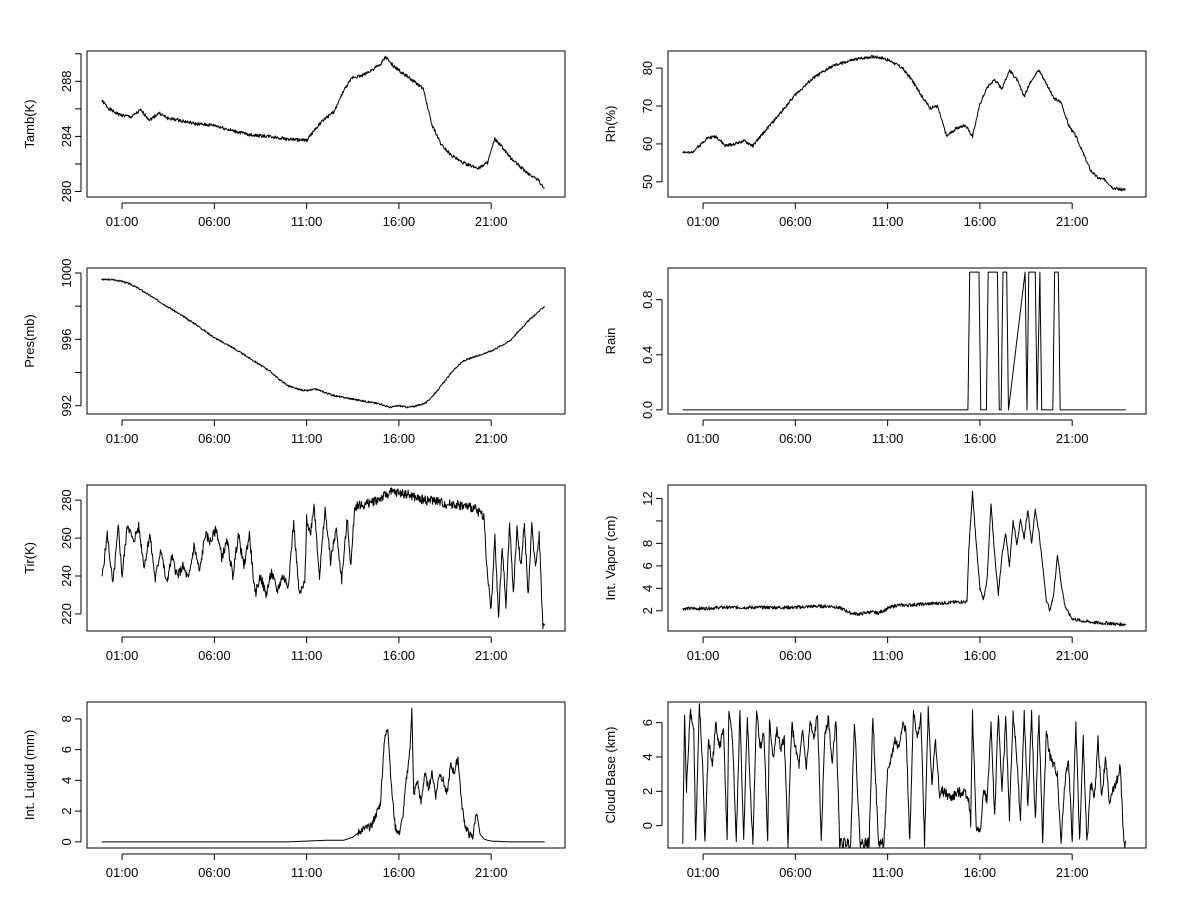  I want to click on y-tick-label: 80, so click(647, 68).